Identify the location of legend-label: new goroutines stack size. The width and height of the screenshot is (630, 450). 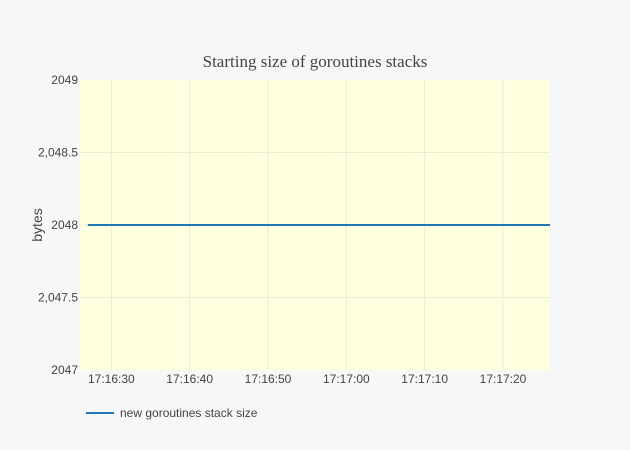
(189, 413).